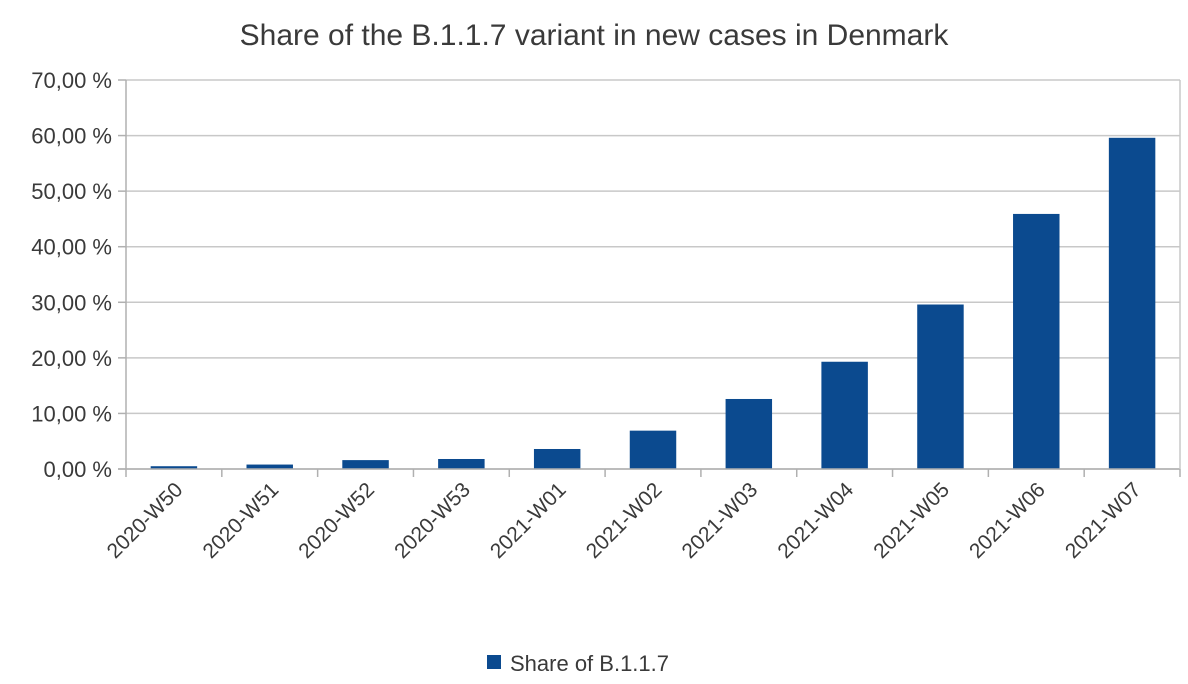 This screenshot has height=684, width=1188. Describe the element at coordinates (589, 663) in the screenshot. I see `legend-label: Share of B.1.1.7` at that location.